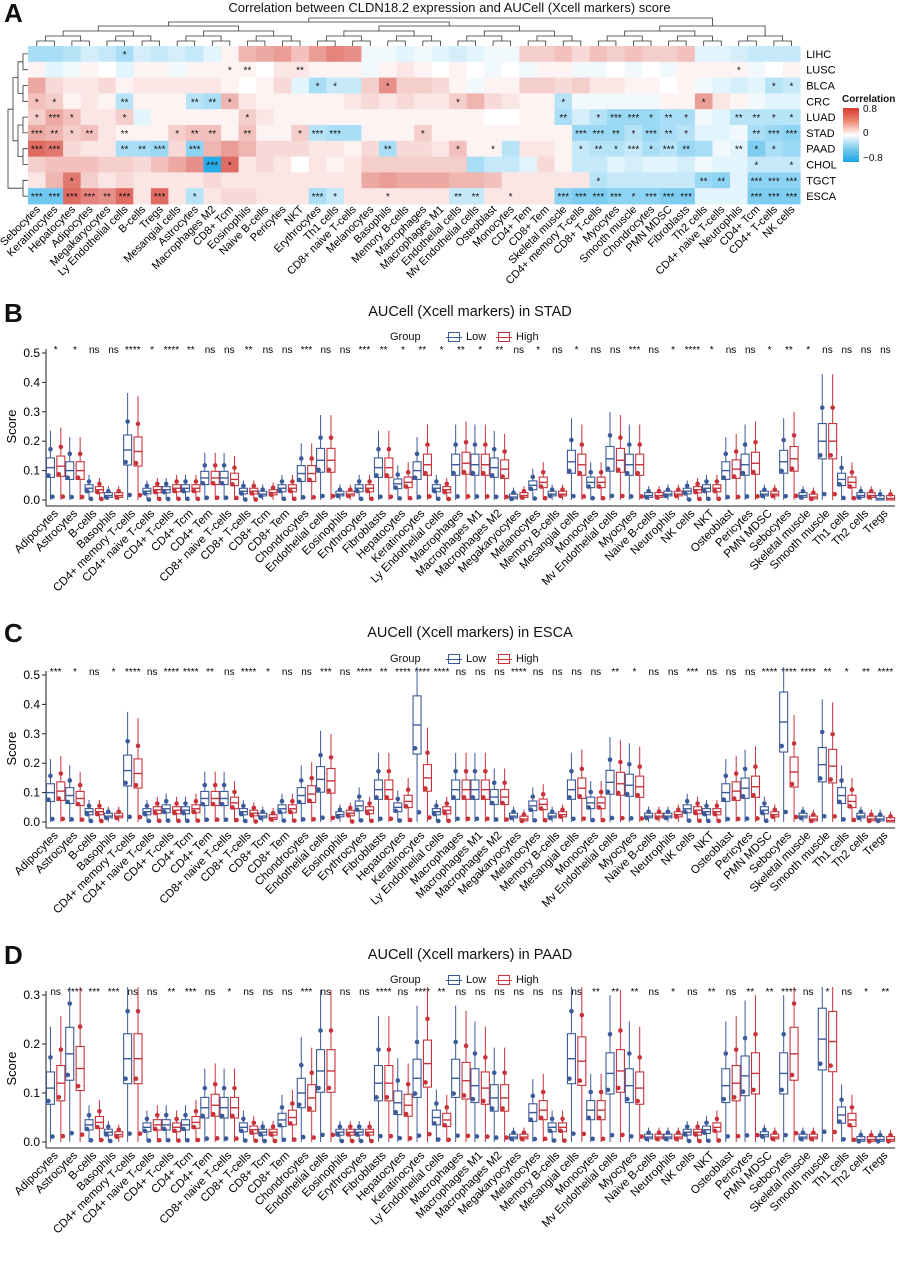 The image size is (899, 1264). Describe the element at coordinates (470, 633) in the screenshot. I see `box-title-esca: AUCell (Xcell markers) in ESCA` at that location.